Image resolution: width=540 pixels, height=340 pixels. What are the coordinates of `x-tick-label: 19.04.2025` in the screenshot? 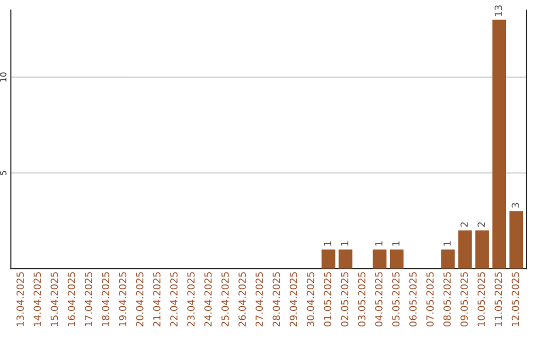 It's located at (122, 299).